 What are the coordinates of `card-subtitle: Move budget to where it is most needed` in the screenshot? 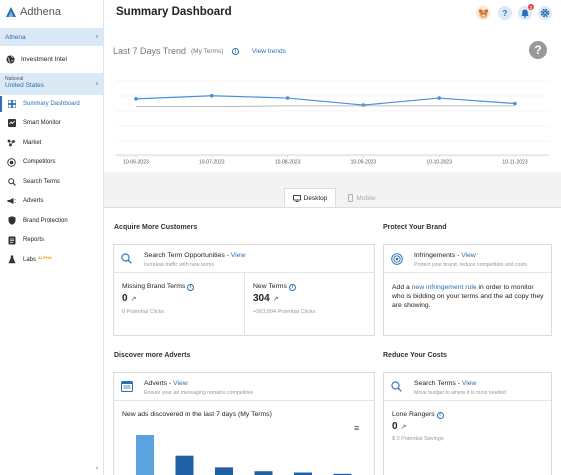 It's located at (460, 393).